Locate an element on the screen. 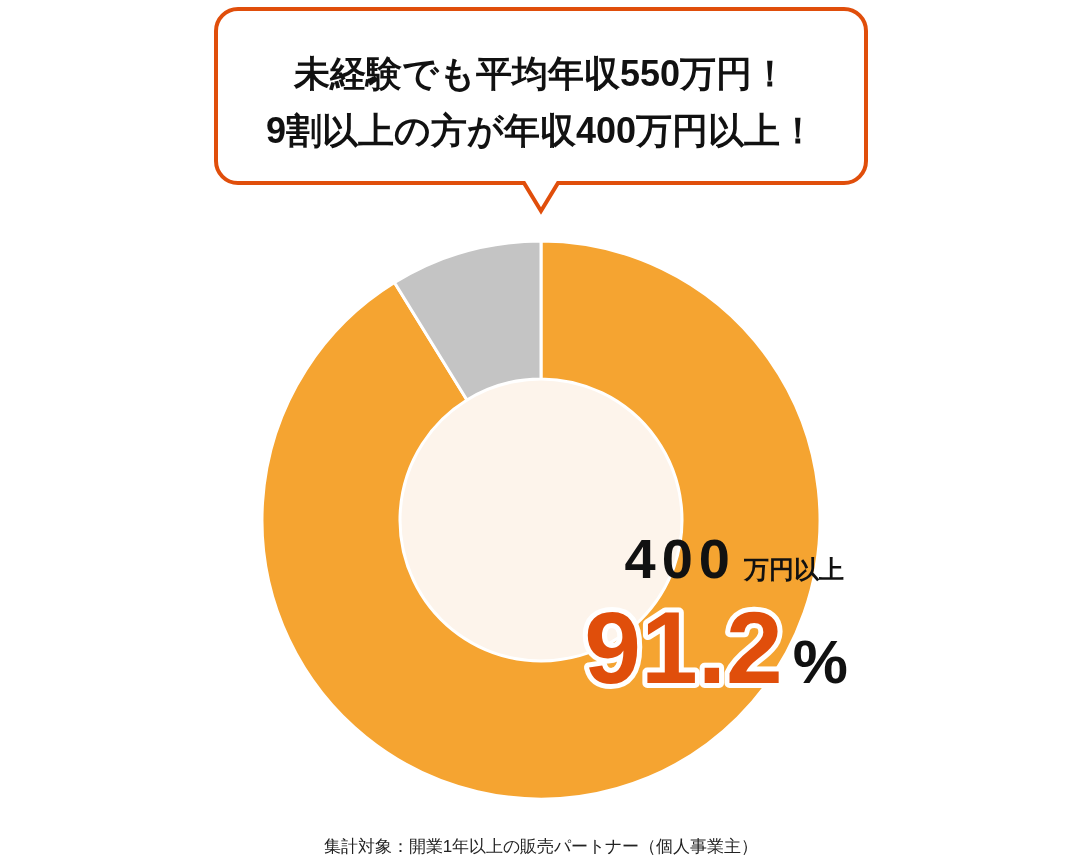 The height and width of the screenshot is (857, 1080). annotation: 集計対象：開業1年以上の販売パートナー（個人事業主） is located at coordinates (541, 846).